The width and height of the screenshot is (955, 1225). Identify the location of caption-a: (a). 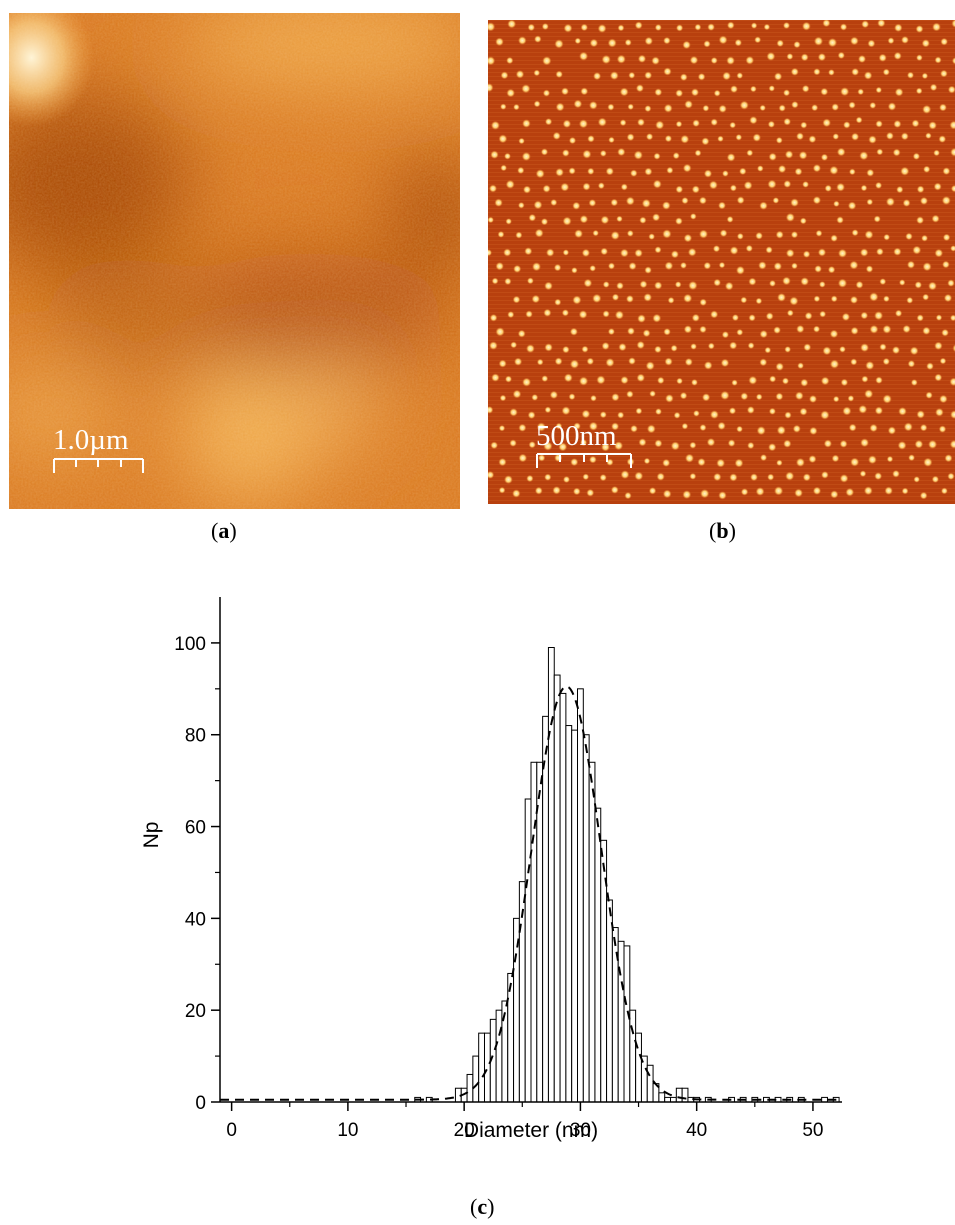
(224, 530).